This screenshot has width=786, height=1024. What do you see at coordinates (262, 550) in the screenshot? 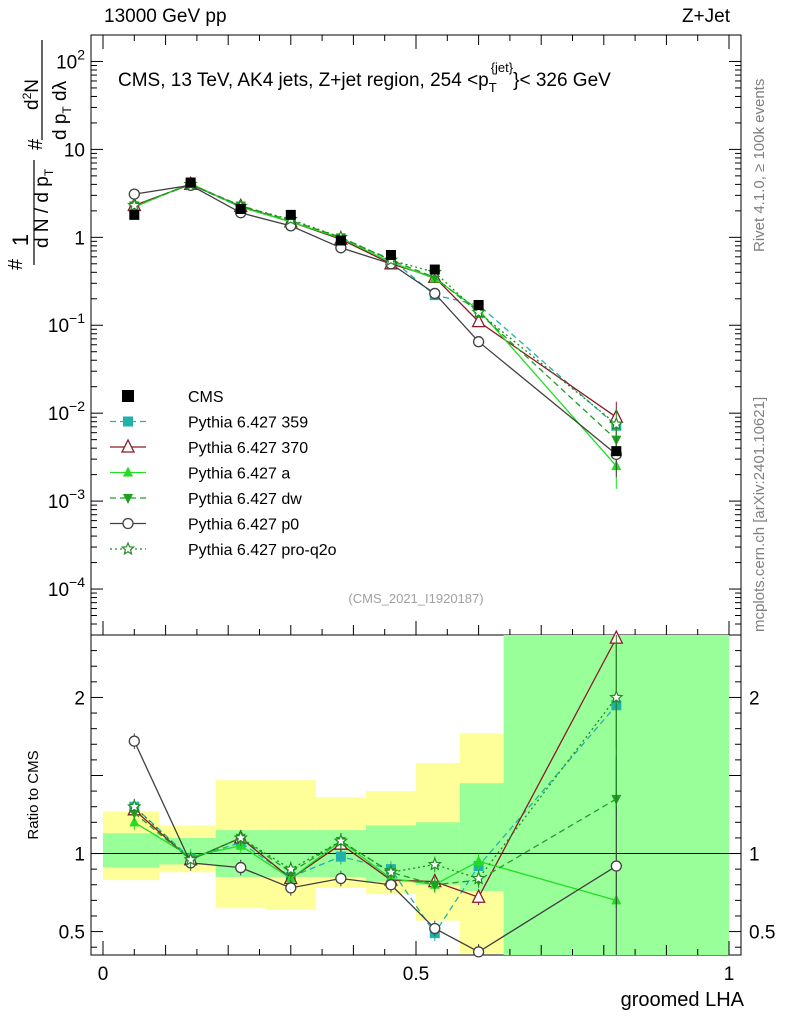
I see `legend-label: Pythia 6.427 pro-q2o` at bounding box center [262, 550].